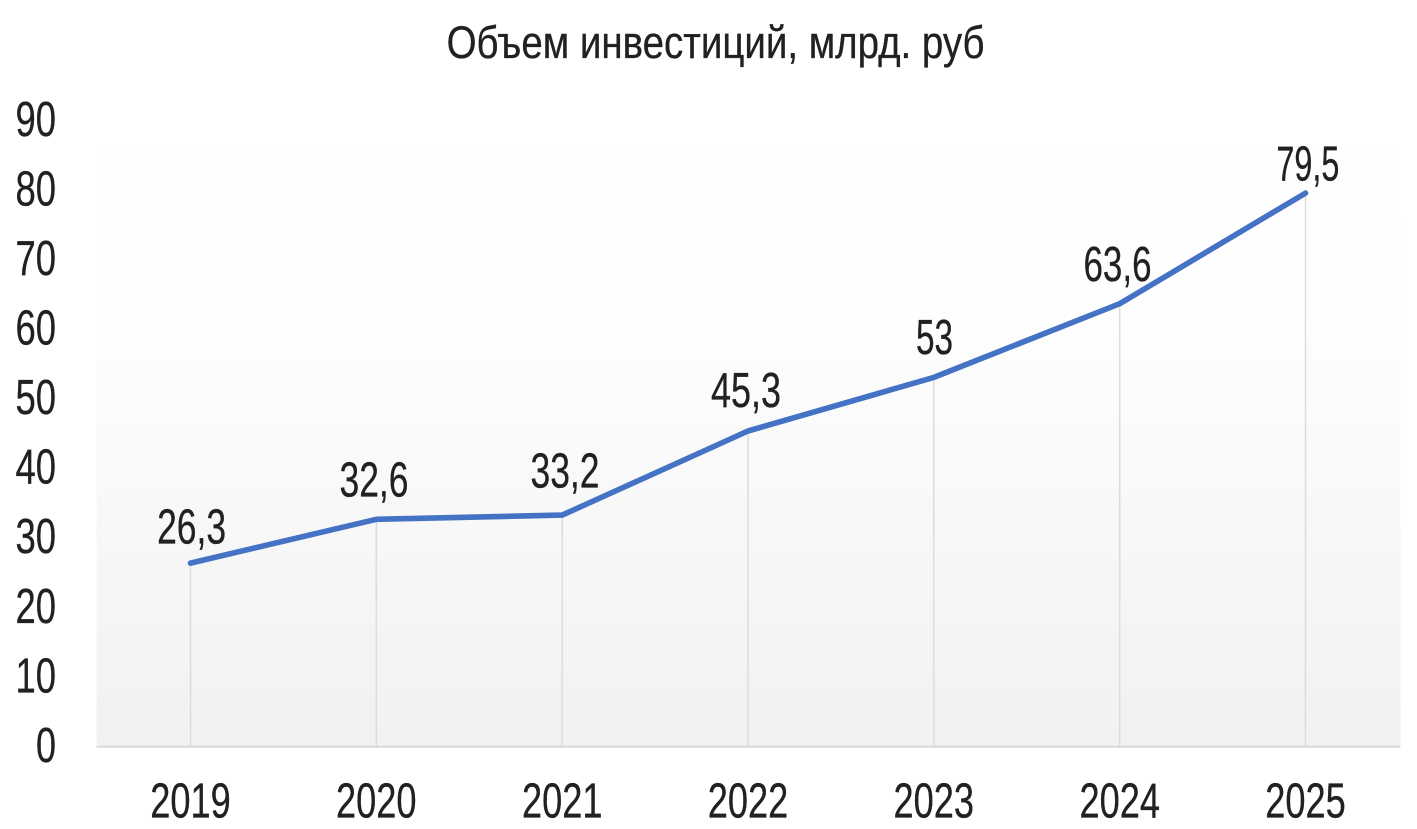 This screenshot has width=1417, height=829. Describe the element at coordinates (374, 481) in the screenshot. I see `svg-text: 32,6` at that location.